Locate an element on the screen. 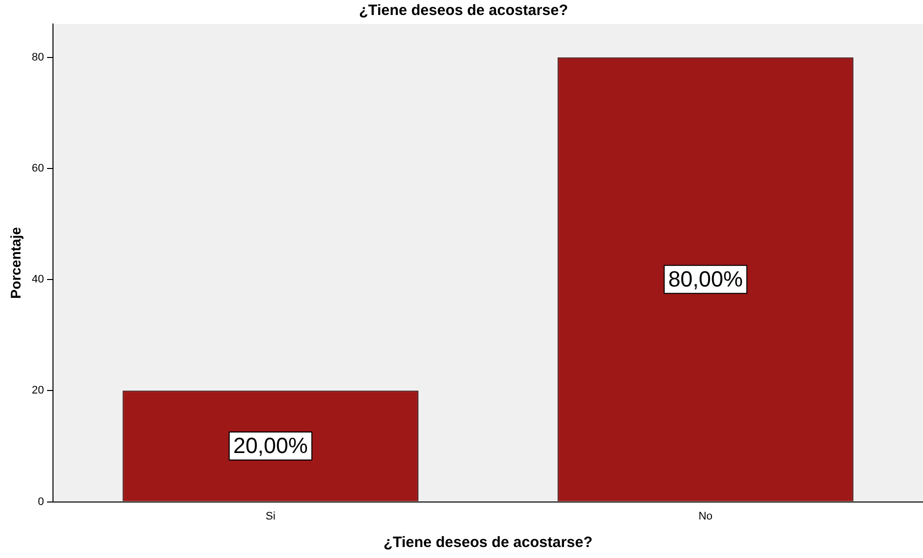 The image size is (923, 558). y-tick-label: 40 is located at coordinates (38, 280).